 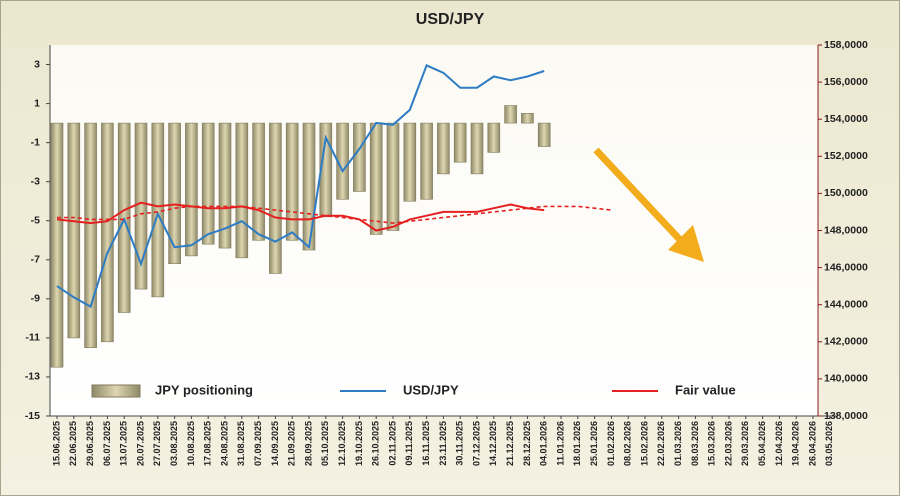 What do you see at coordinates (611, 443) in the screenshot?
I see `x-tick-label: 01.02.2026` at bounding box center [611, 443].